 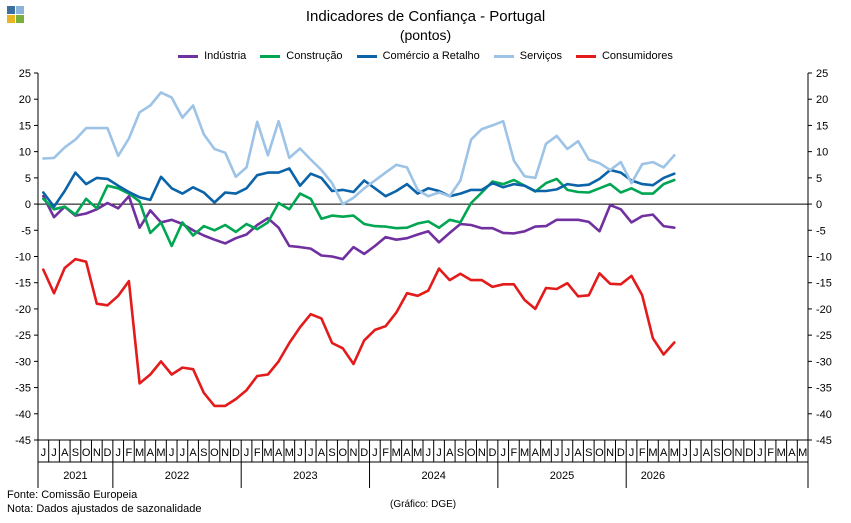 What do you see at coordinates (824, 362) in the screenshot?
I see `y-tick-label-right: -30` at bounding box center [824, 362].